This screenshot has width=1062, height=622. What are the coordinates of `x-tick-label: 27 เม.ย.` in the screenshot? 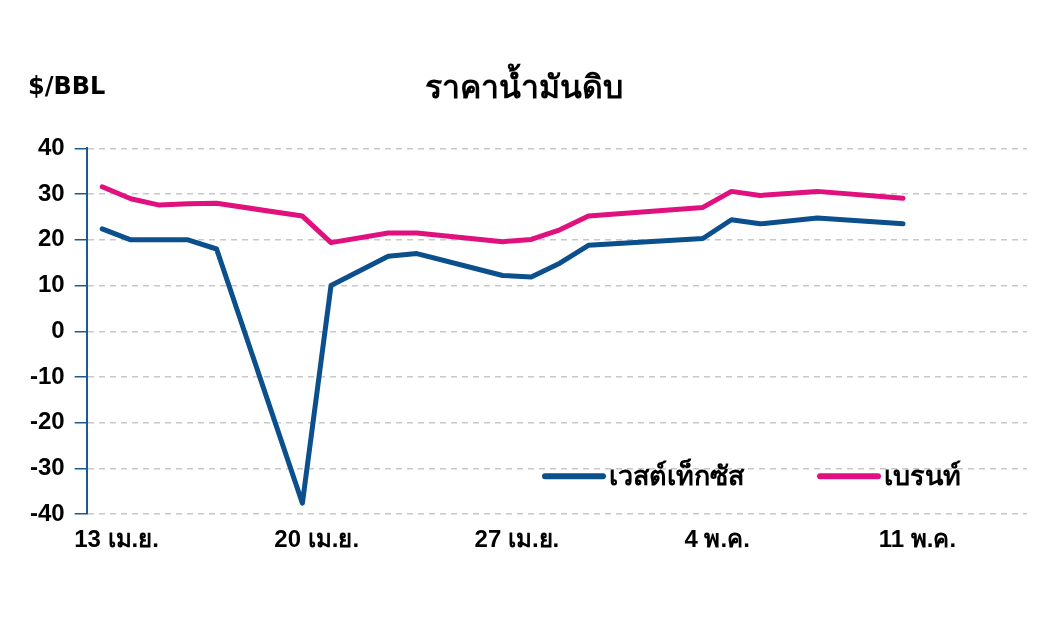 It's located at (517, 539).